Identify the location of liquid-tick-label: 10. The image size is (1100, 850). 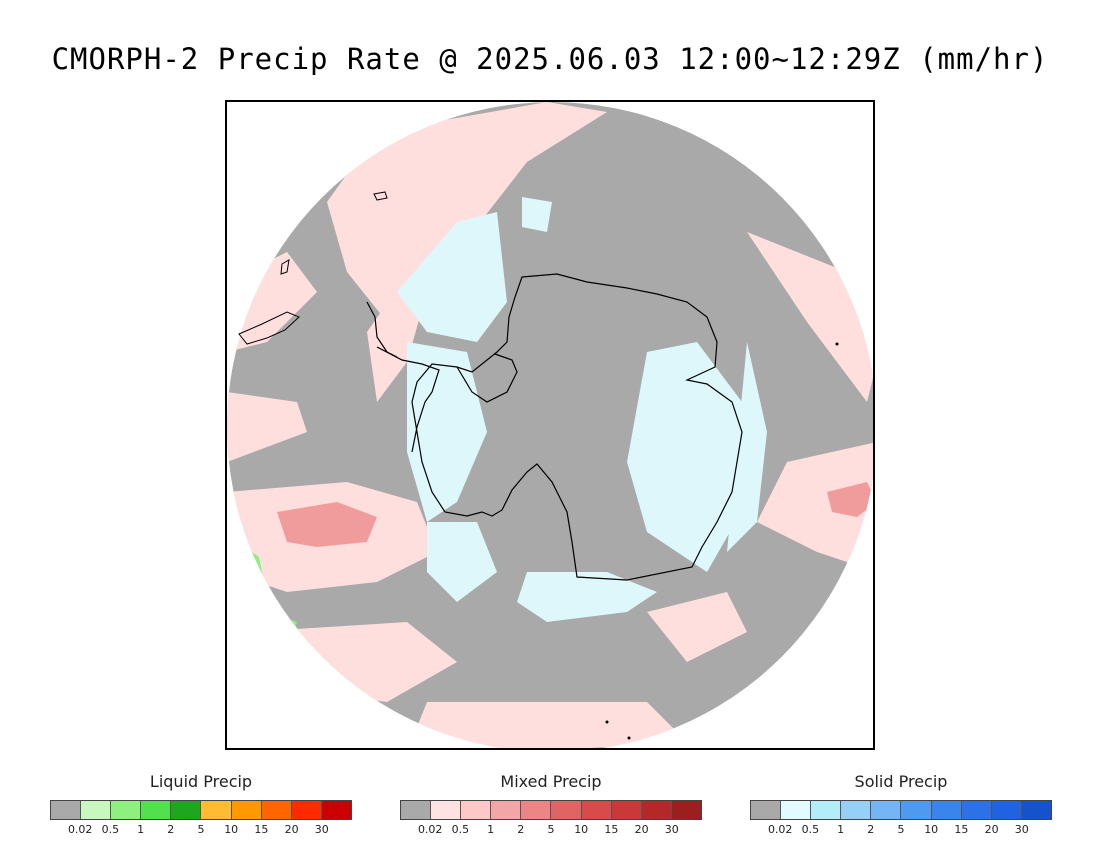
(231, 829).